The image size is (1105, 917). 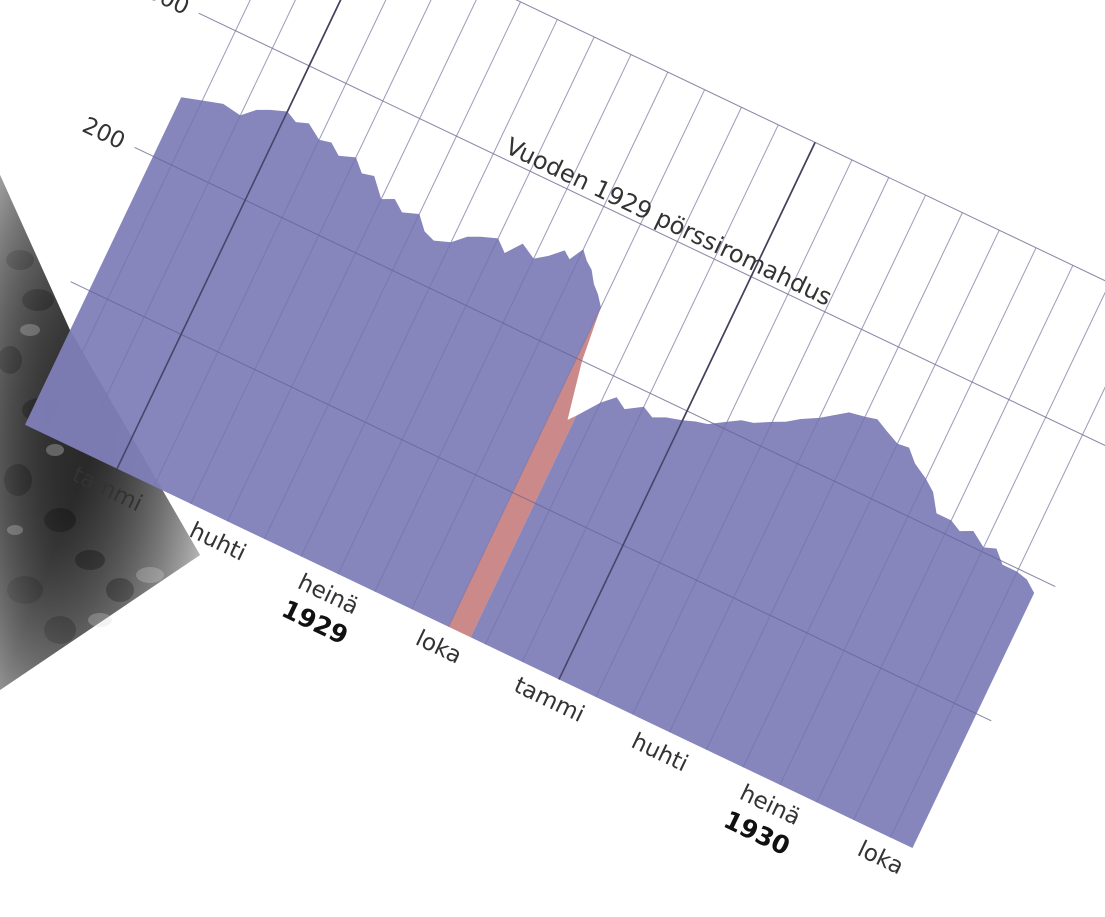 I want to click on y-tick-label: 300, so click(x=167, y=10).